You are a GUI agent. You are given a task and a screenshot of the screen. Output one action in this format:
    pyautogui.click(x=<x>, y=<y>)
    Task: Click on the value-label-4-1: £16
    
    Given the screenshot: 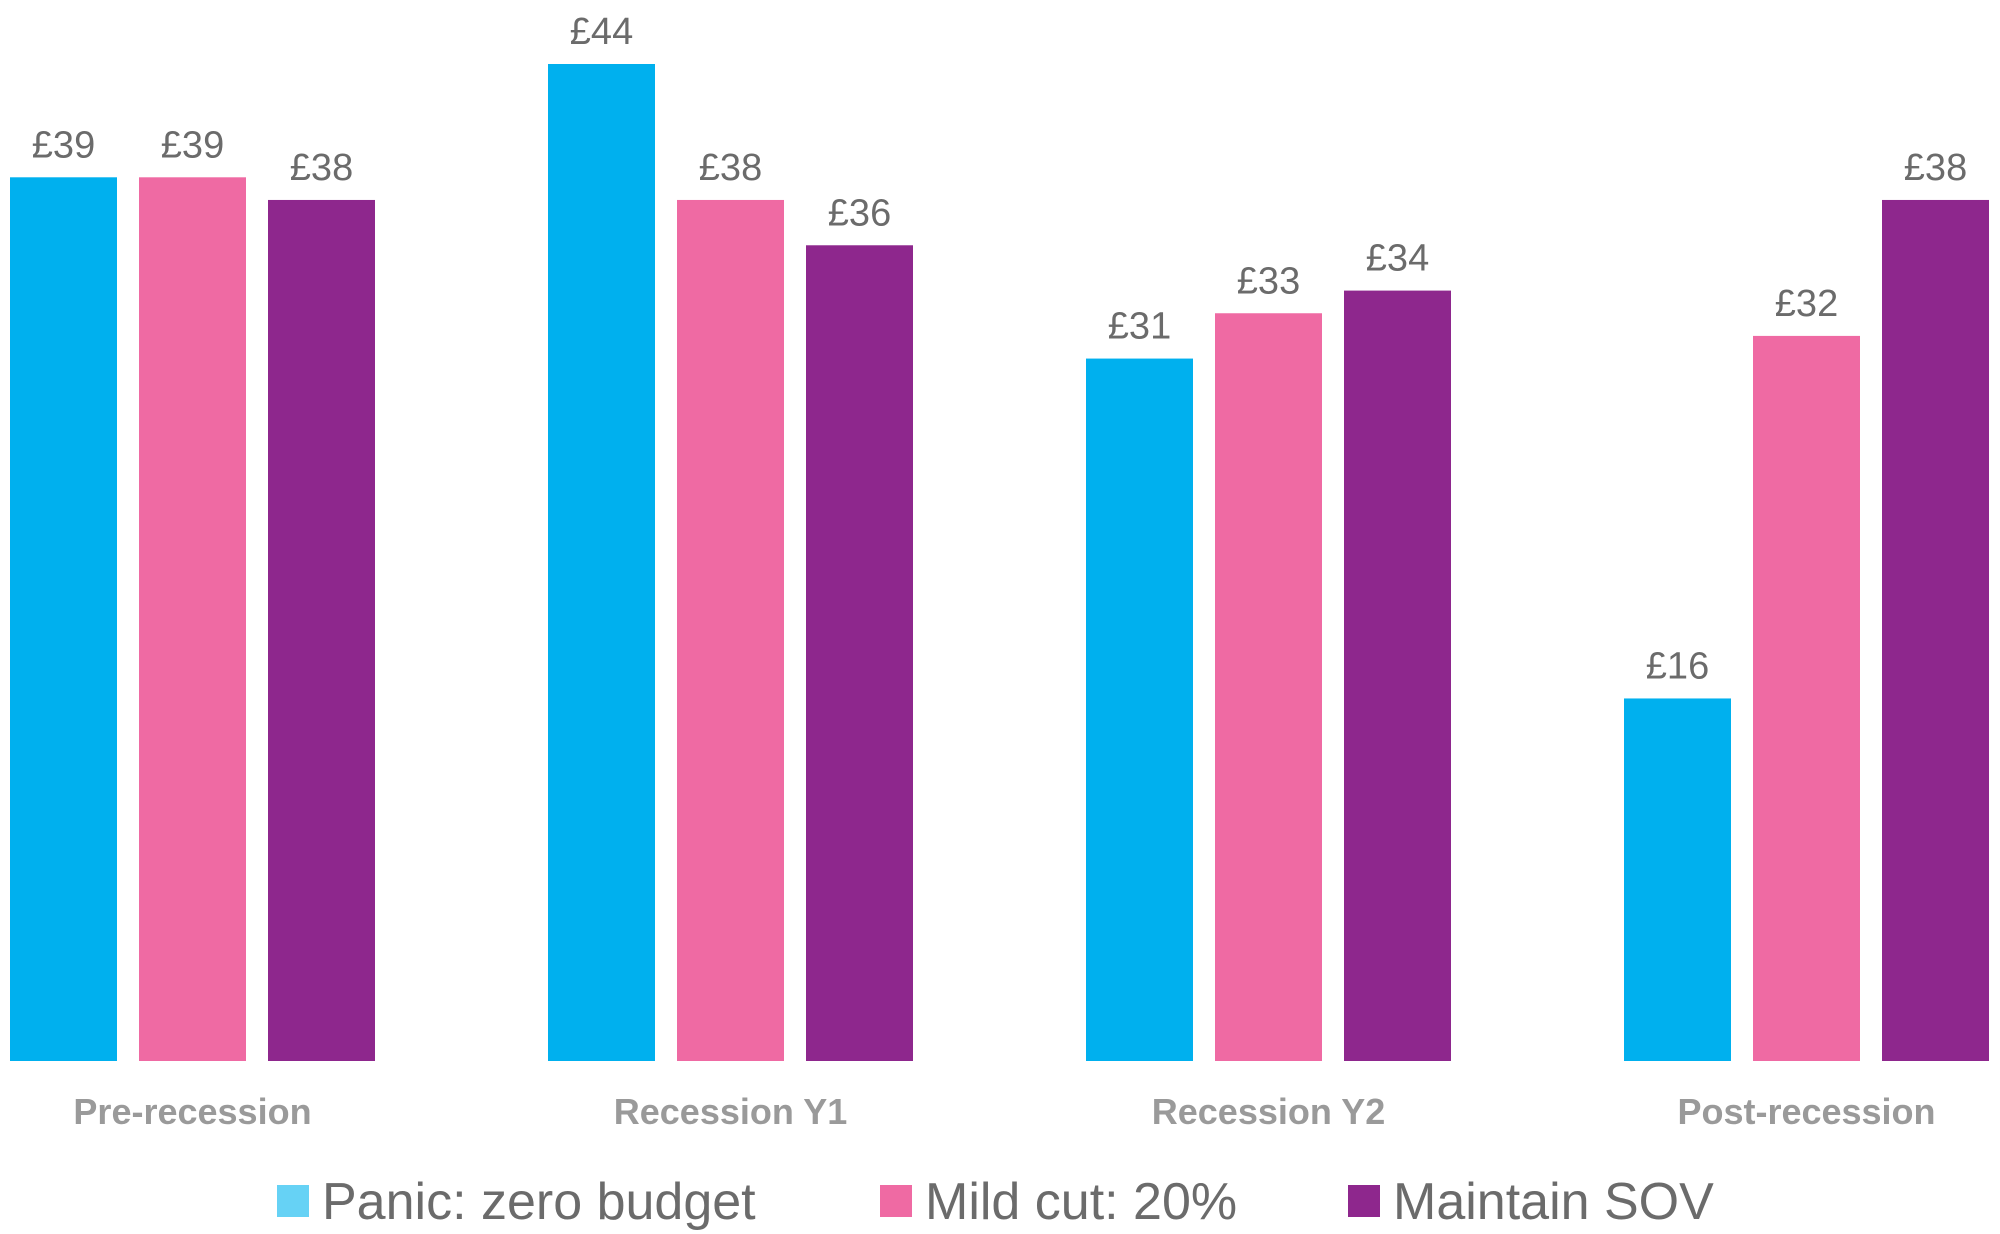 What is the action you would take?
    pyautogui.click(x=1677, y=666)
    